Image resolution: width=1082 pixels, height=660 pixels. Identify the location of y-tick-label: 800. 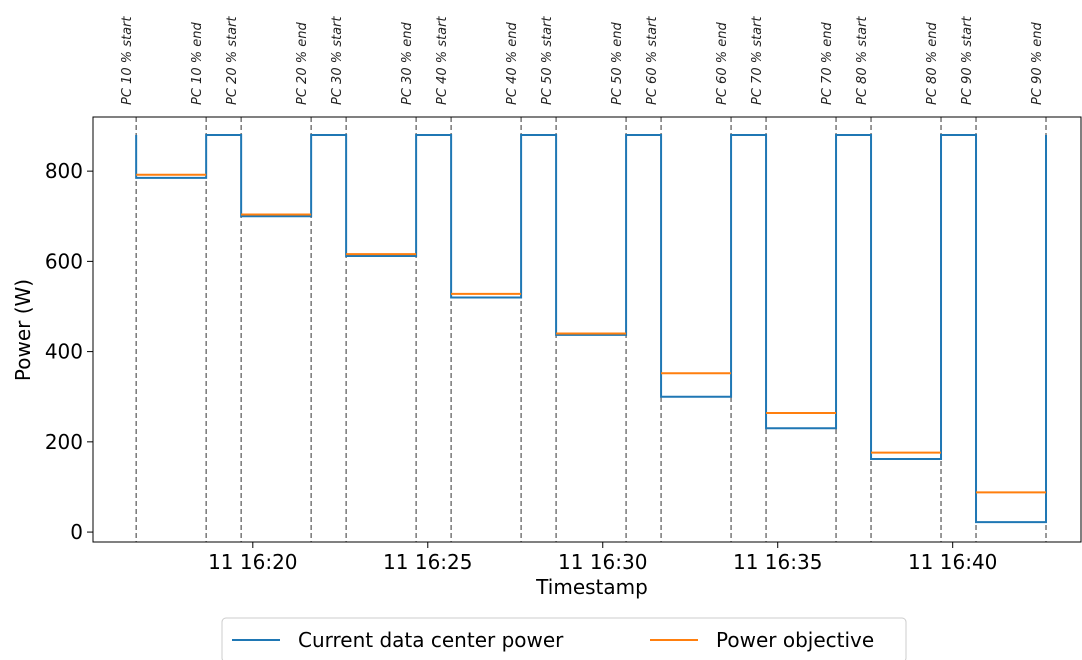
(64, 171).